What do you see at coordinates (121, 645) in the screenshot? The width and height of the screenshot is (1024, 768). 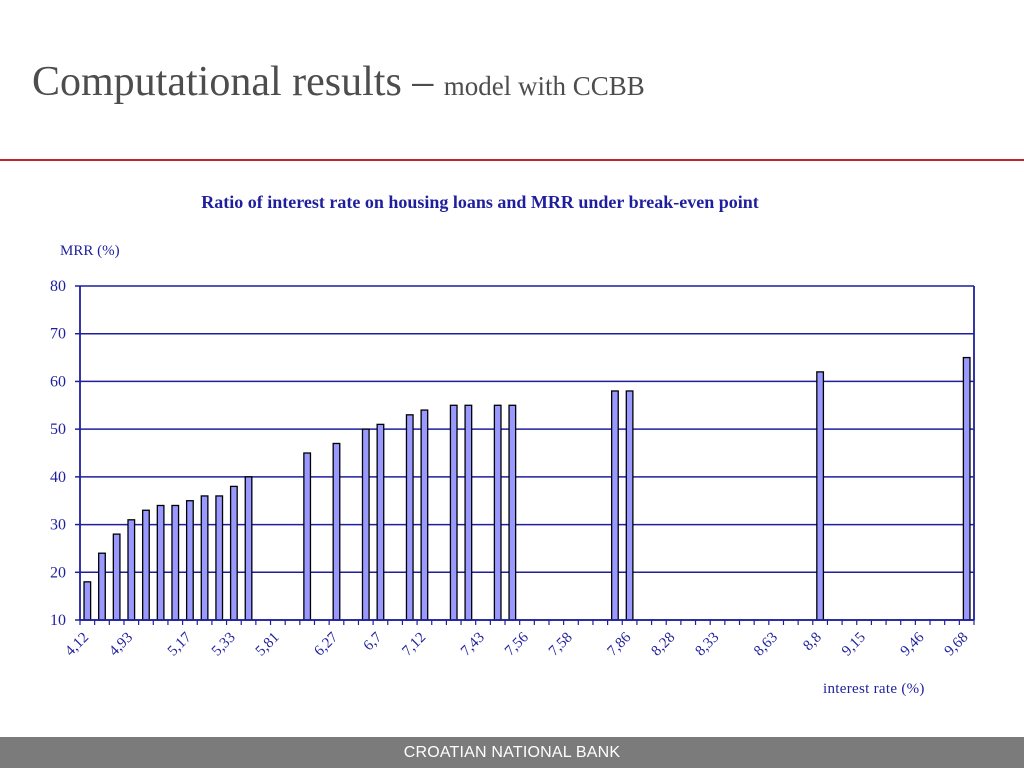 I see `x-tick-label: 4,93` at bounding box center [121, 645].